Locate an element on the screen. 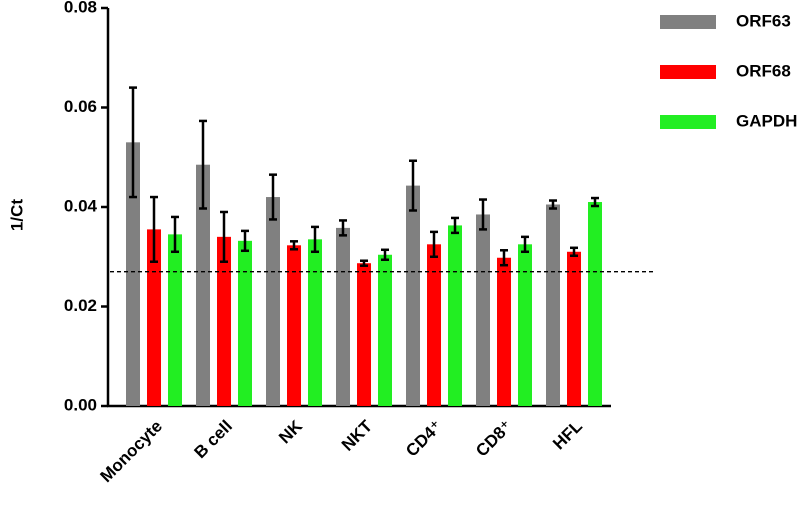 Image resolution: width=800 pixels, height=517 pixels. legend-label: GAPDH is located at coordinates (766, 120).